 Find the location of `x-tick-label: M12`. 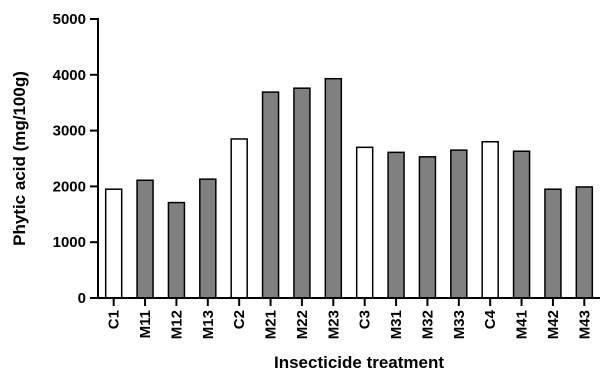

x-tick-label: M12 is located at coordinates (176, 324).